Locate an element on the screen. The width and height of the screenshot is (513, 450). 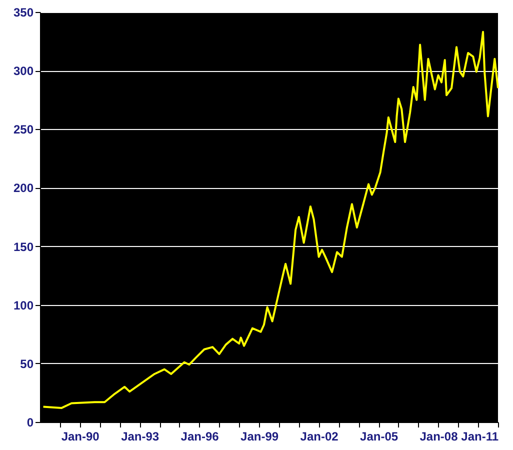
y-tick-label: 200 is located at coordinates (23, 188).